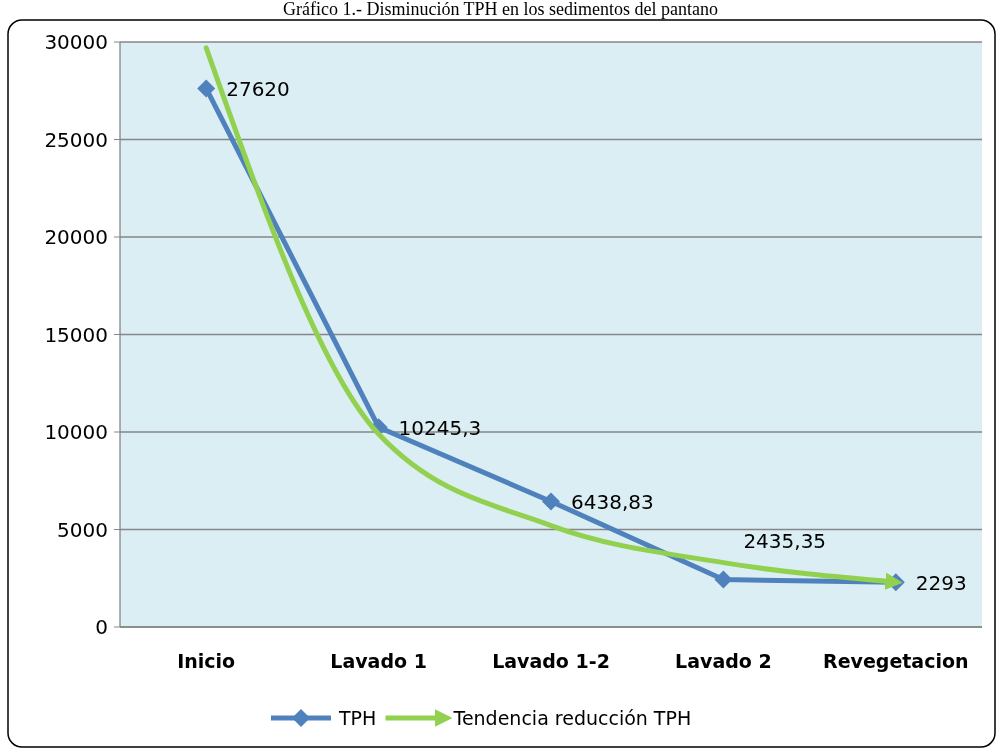 Image resolution: width=1001 pixels, height=751 pixels. Describe the element at coordinates (258, 89) in the screenshot. I see `data-label: 27620` at that location.